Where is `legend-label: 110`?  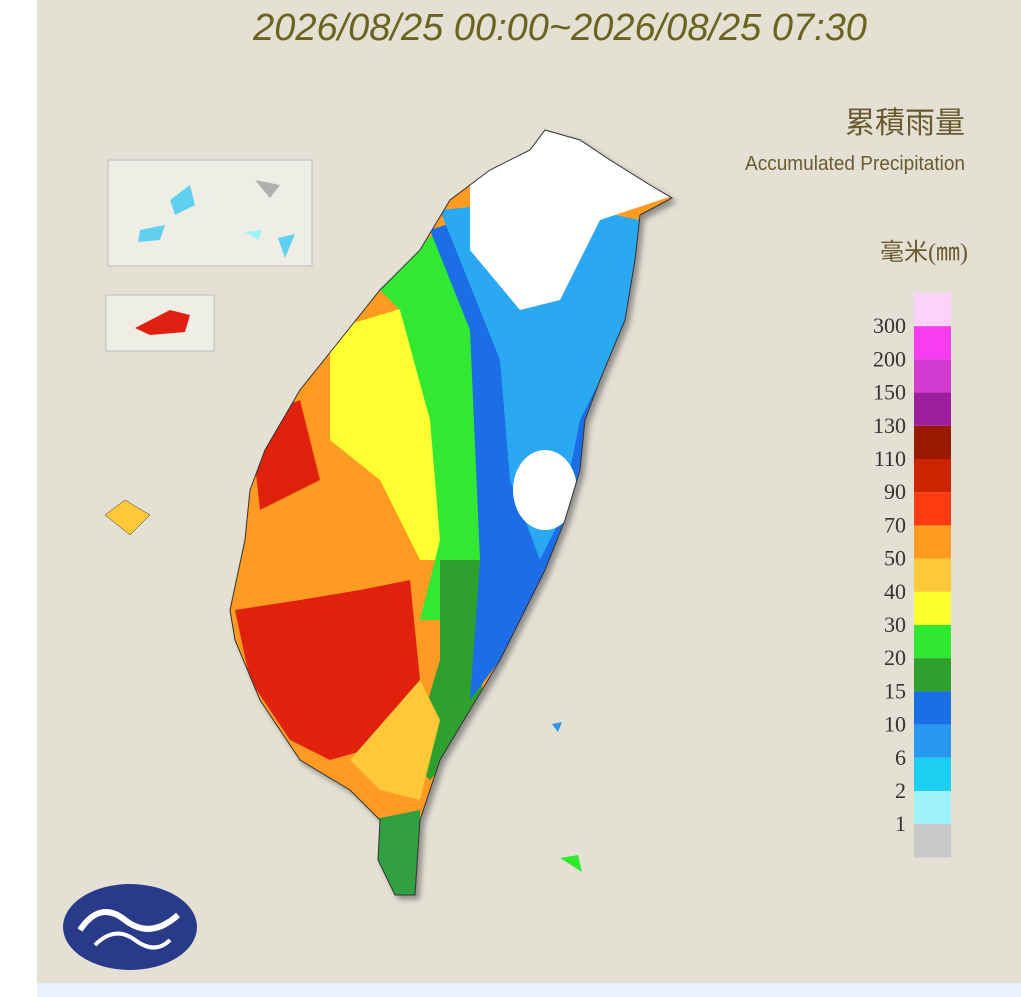 legend-label: 110 is located at coordinates (890, 458).